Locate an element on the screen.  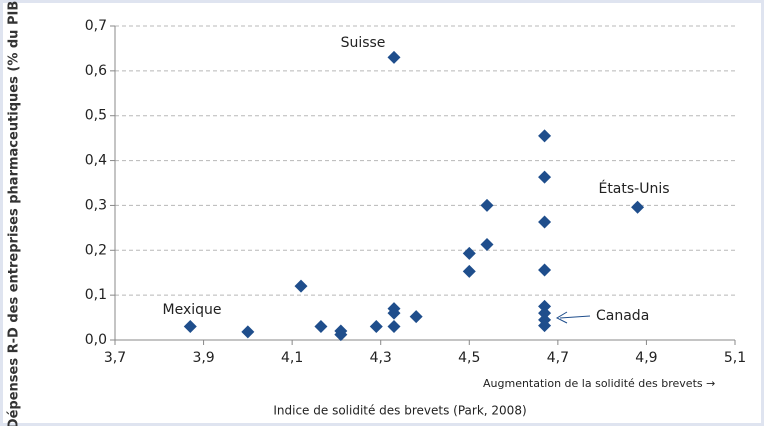
x-tick-label: 4,7 is located at coordinates (558, 358).